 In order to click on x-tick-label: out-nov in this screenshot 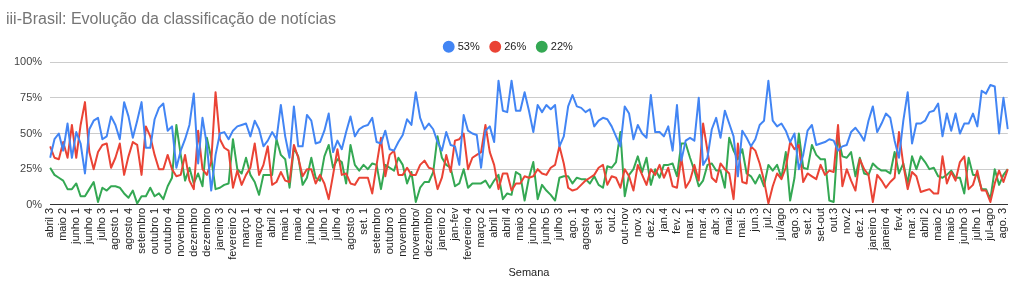, I will do `click(623, 226)`.